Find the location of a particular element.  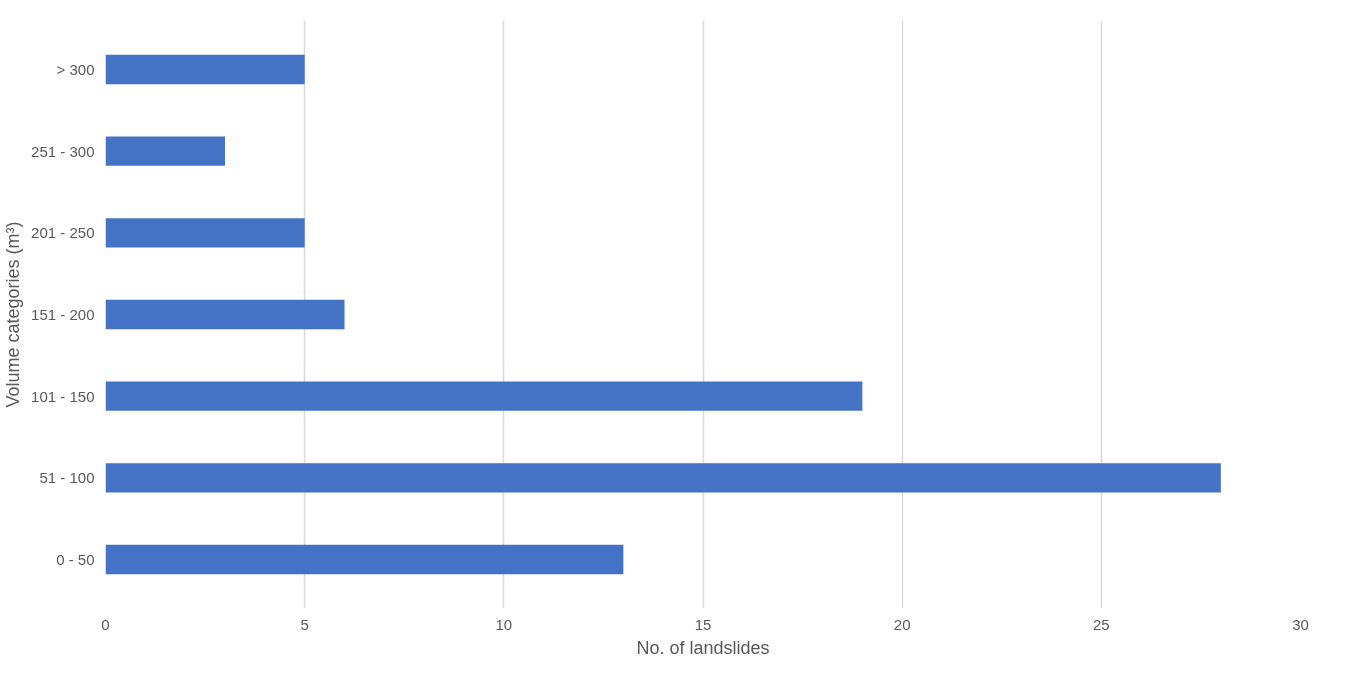

y-tick-label: 151 - 200 is located at coordinates (63, 314).